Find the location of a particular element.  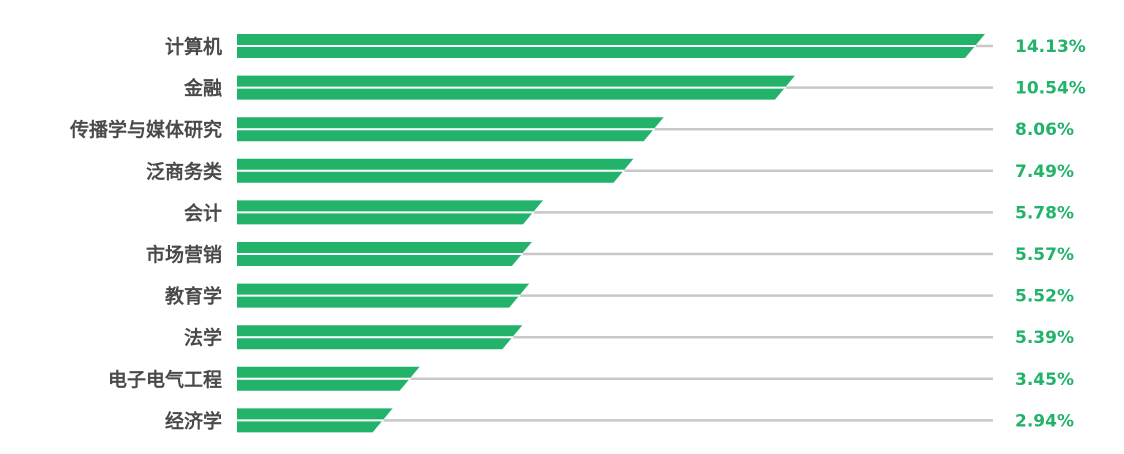

value-label: 7.49% is located at coordinates (1044, 172).